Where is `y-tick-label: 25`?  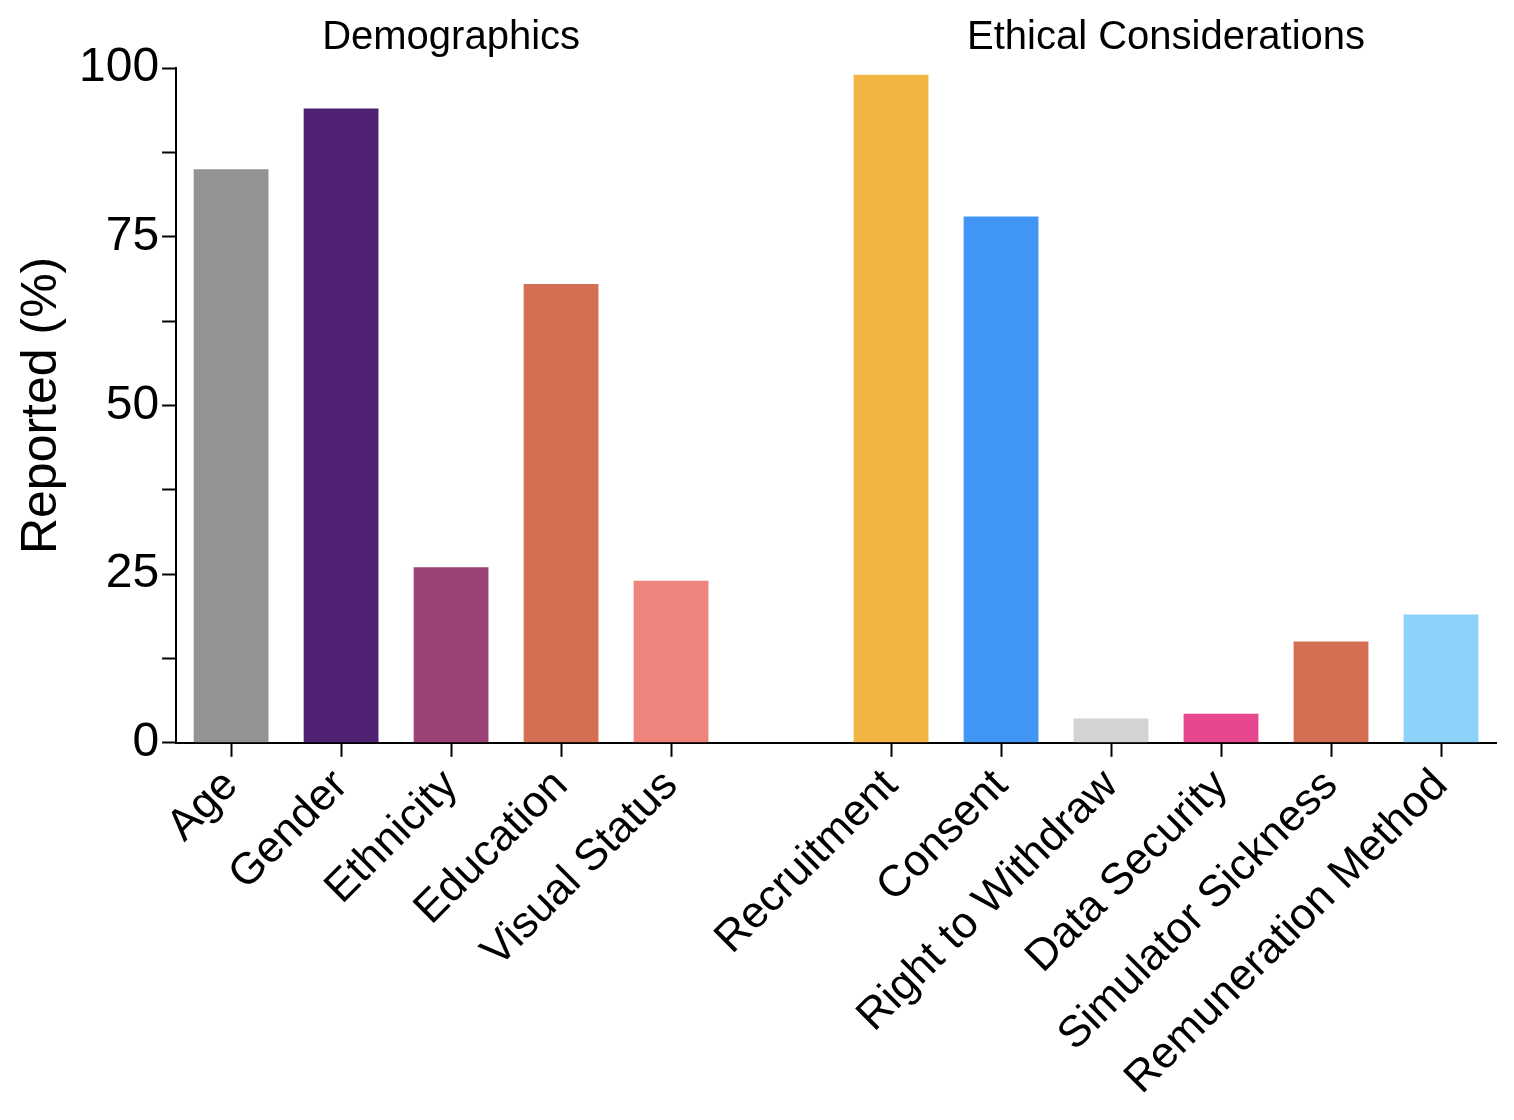 y-tick-label: 25 is located at coordinates (132, 571).